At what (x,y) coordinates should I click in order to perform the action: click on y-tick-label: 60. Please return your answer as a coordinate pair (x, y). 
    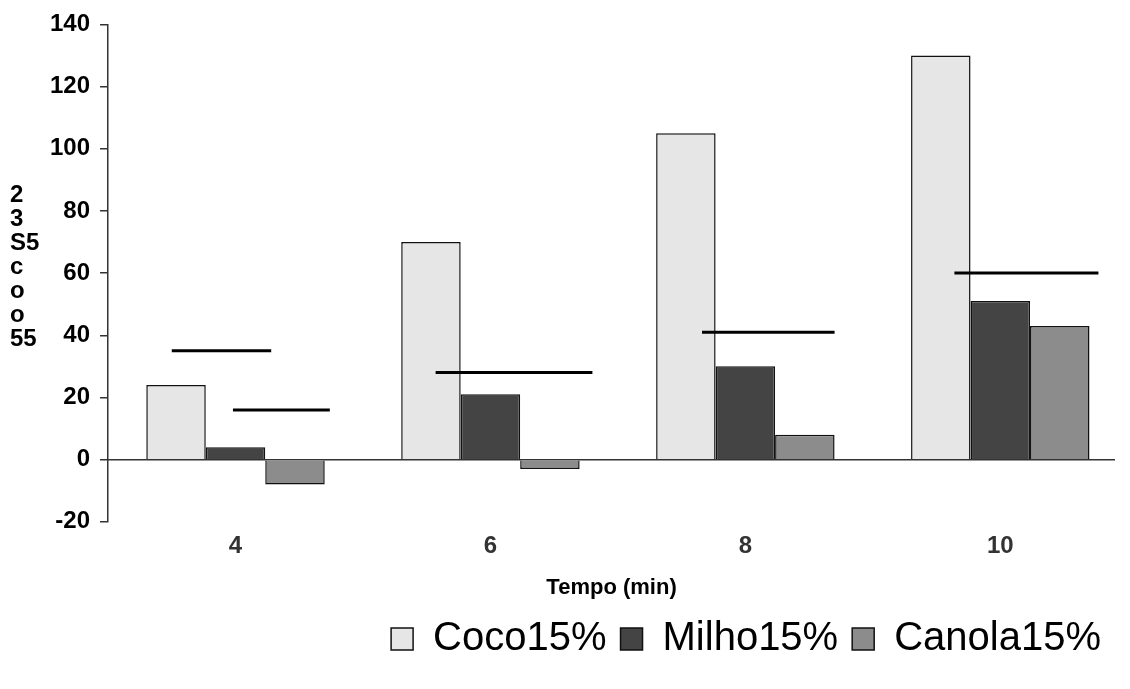
    Looking at the image, I should click on (77, 271).